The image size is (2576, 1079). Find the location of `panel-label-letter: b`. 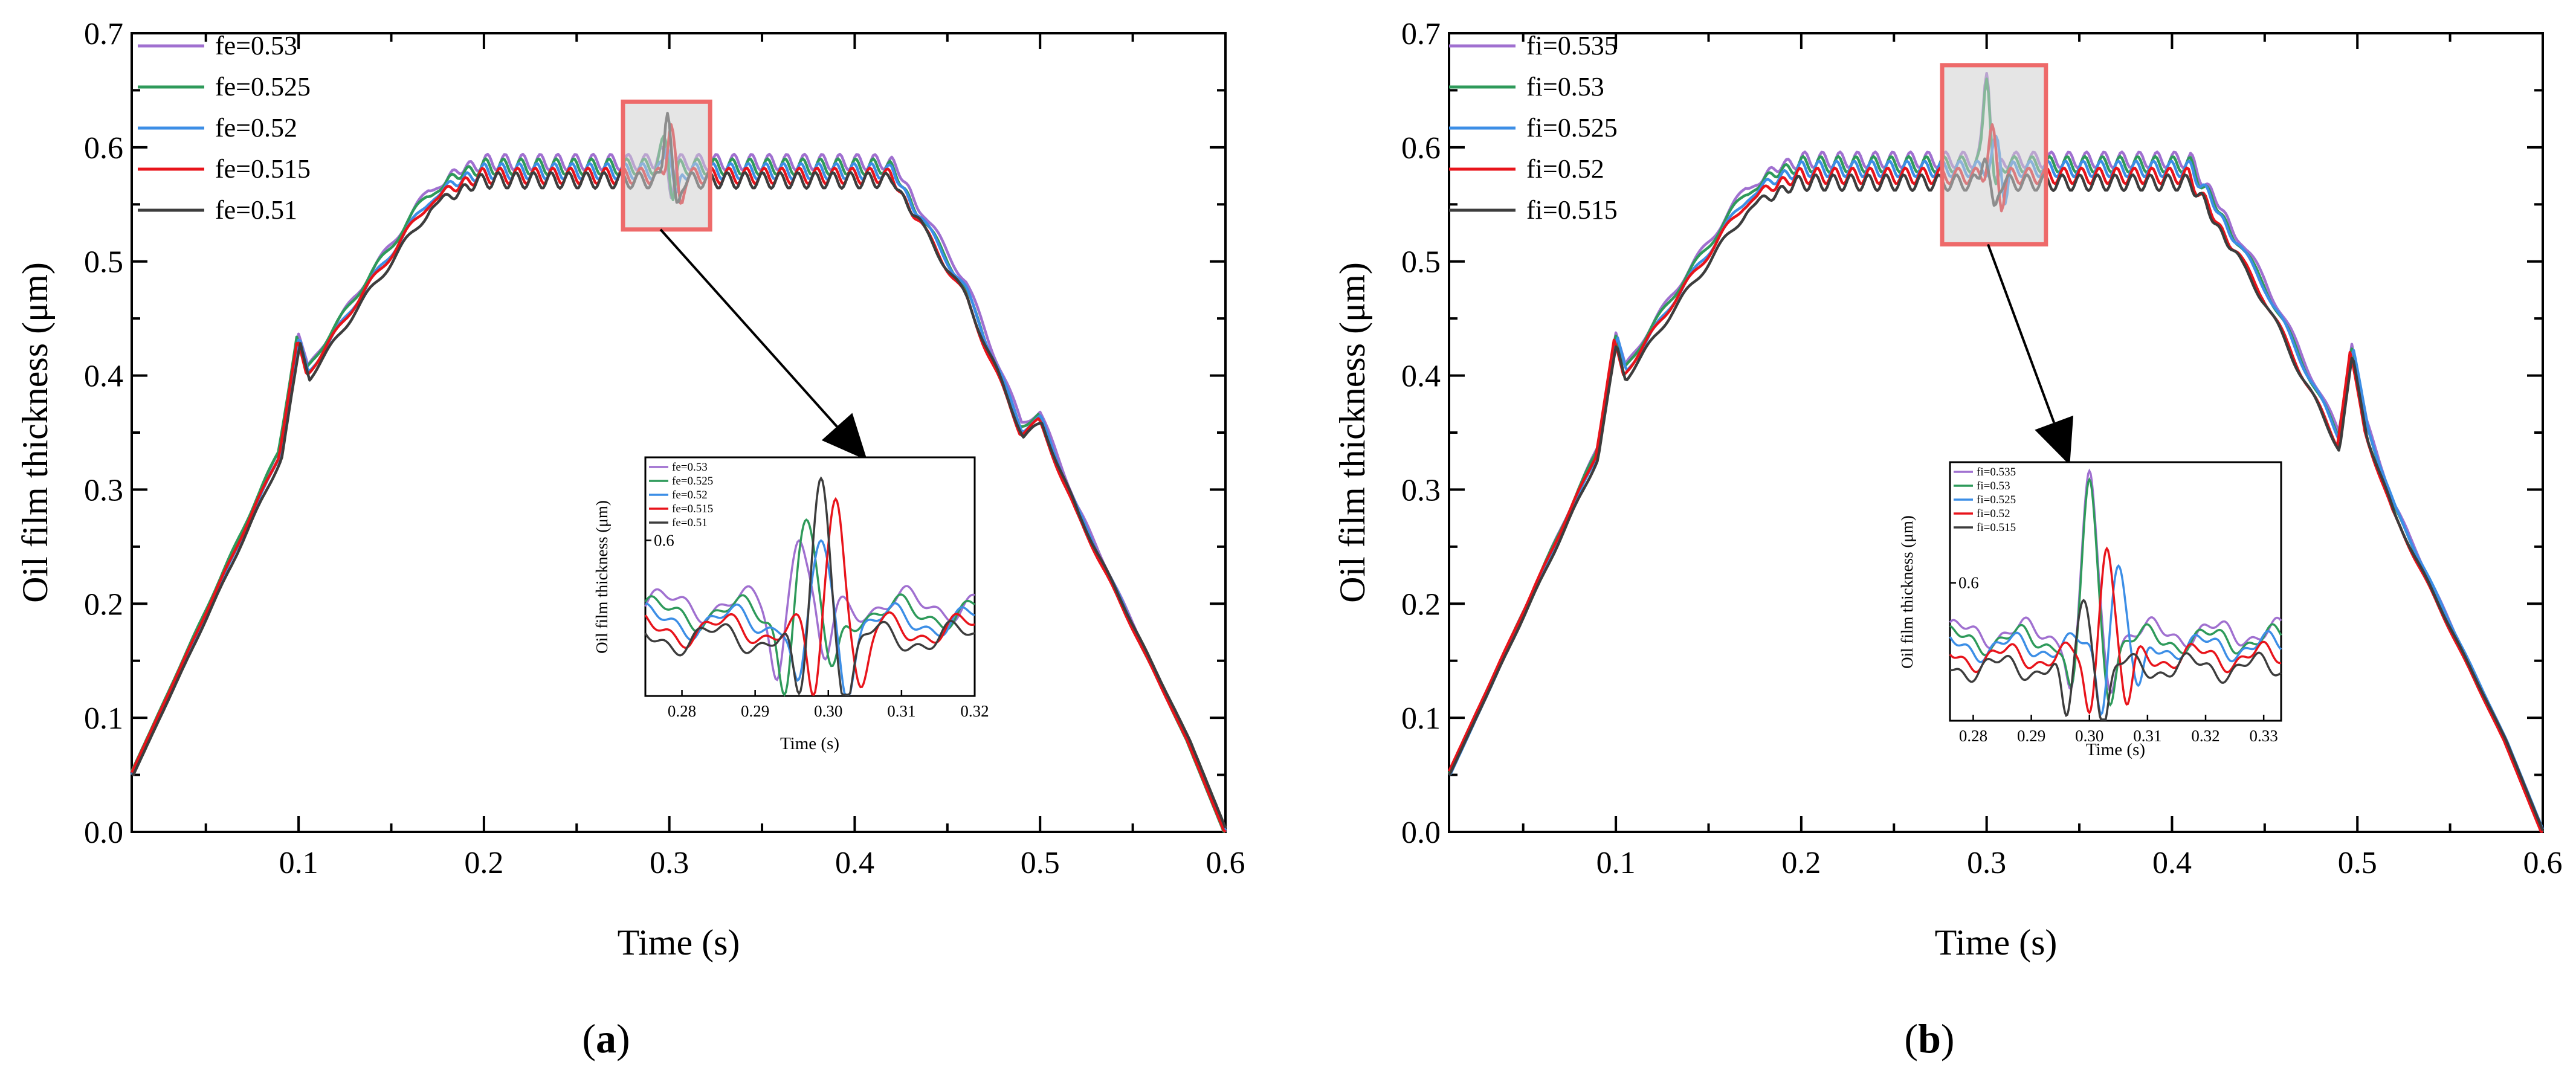

panel-label-letter: b is located at coordinates (1930, 1038).